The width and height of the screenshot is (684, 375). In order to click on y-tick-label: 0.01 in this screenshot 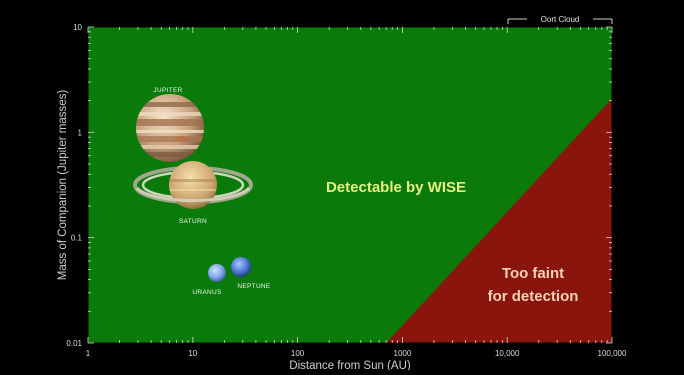, I will do `click(74, 343)`.